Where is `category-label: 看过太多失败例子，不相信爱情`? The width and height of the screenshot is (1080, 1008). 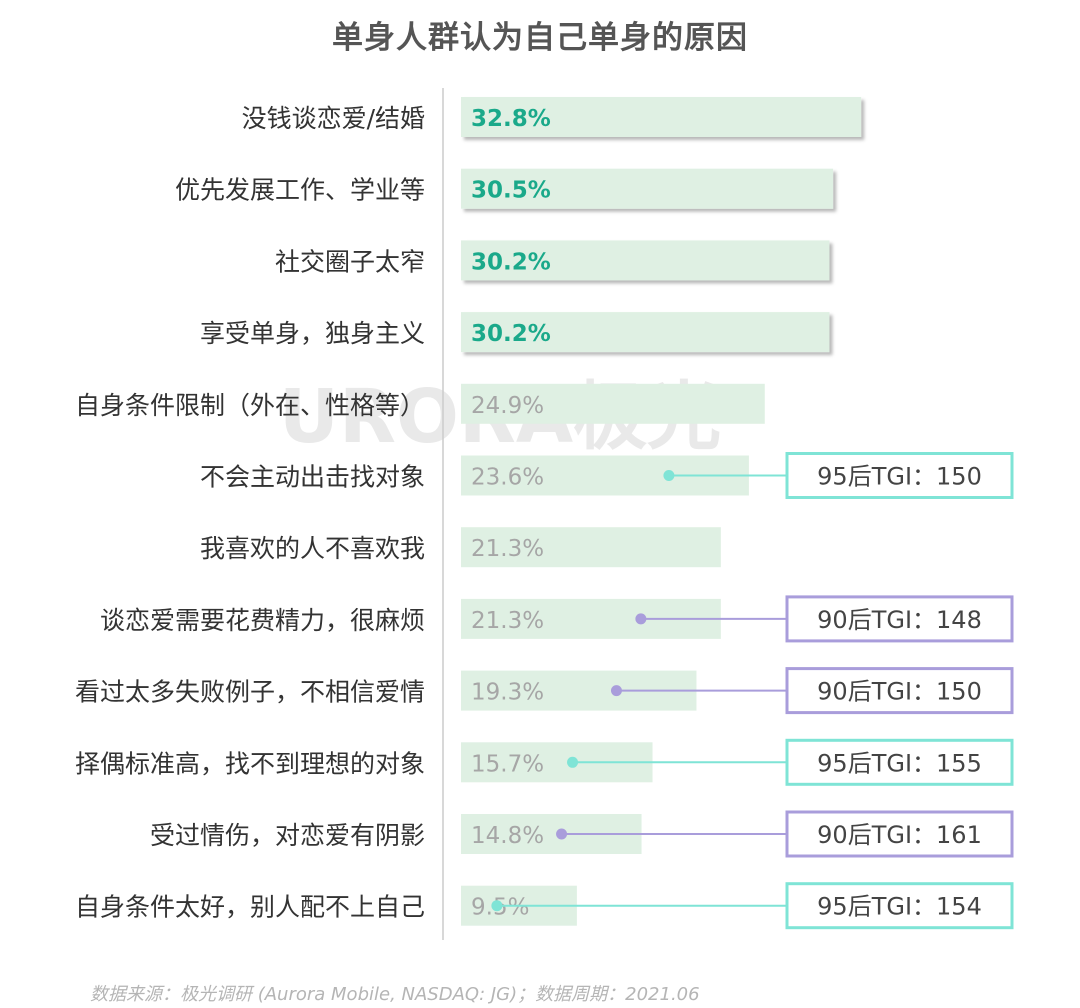 category-label: 看过太多失败例子，不相信爱情 is located at coordinates (250, 692).